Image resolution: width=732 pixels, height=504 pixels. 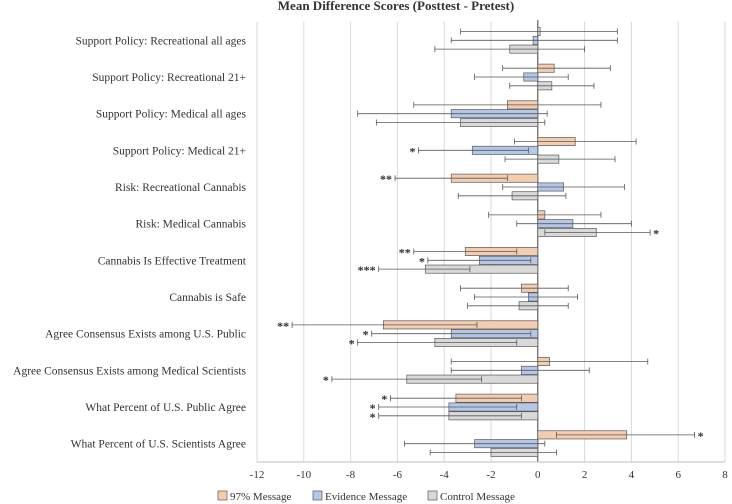 I want to click on legend-label: Evidence Message, so click(x=366, y=497).